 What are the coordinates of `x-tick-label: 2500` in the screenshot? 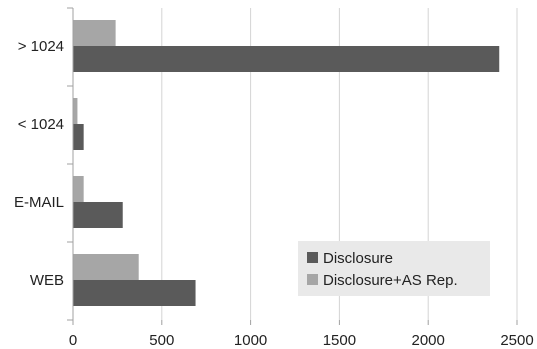 It's located at (516, 340).